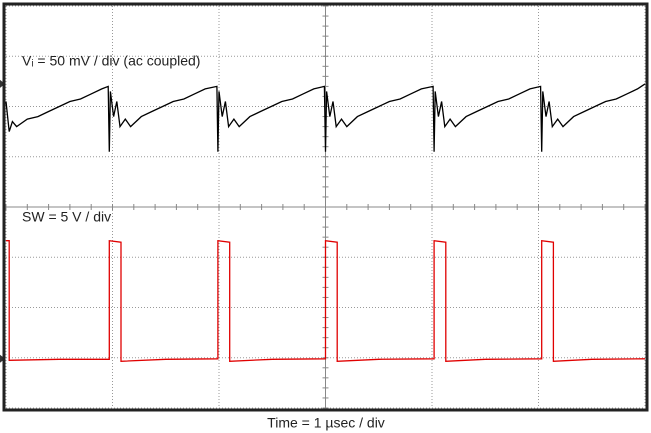  Describe the element at coordinates (111, 61) in the screenshot. I see `series-label: Vᵢ = 50 mV / div (ac coupled)` at that location.